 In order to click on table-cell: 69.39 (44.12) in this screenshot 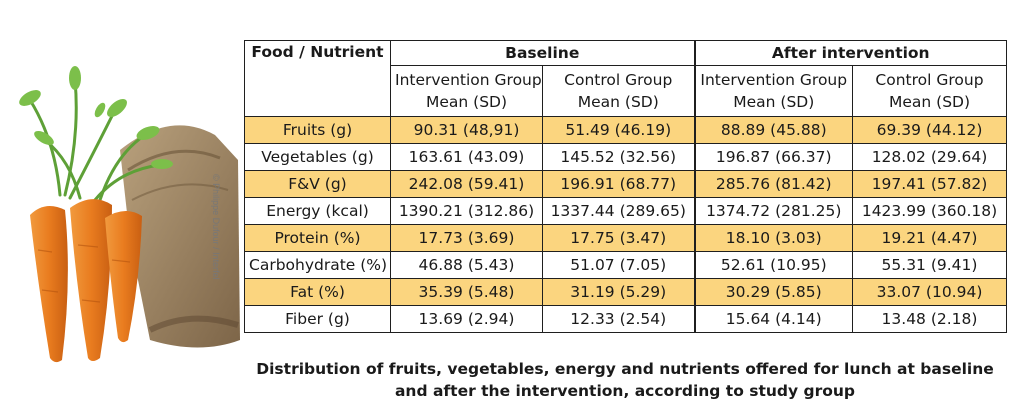, I will do `click(929, 130)`.